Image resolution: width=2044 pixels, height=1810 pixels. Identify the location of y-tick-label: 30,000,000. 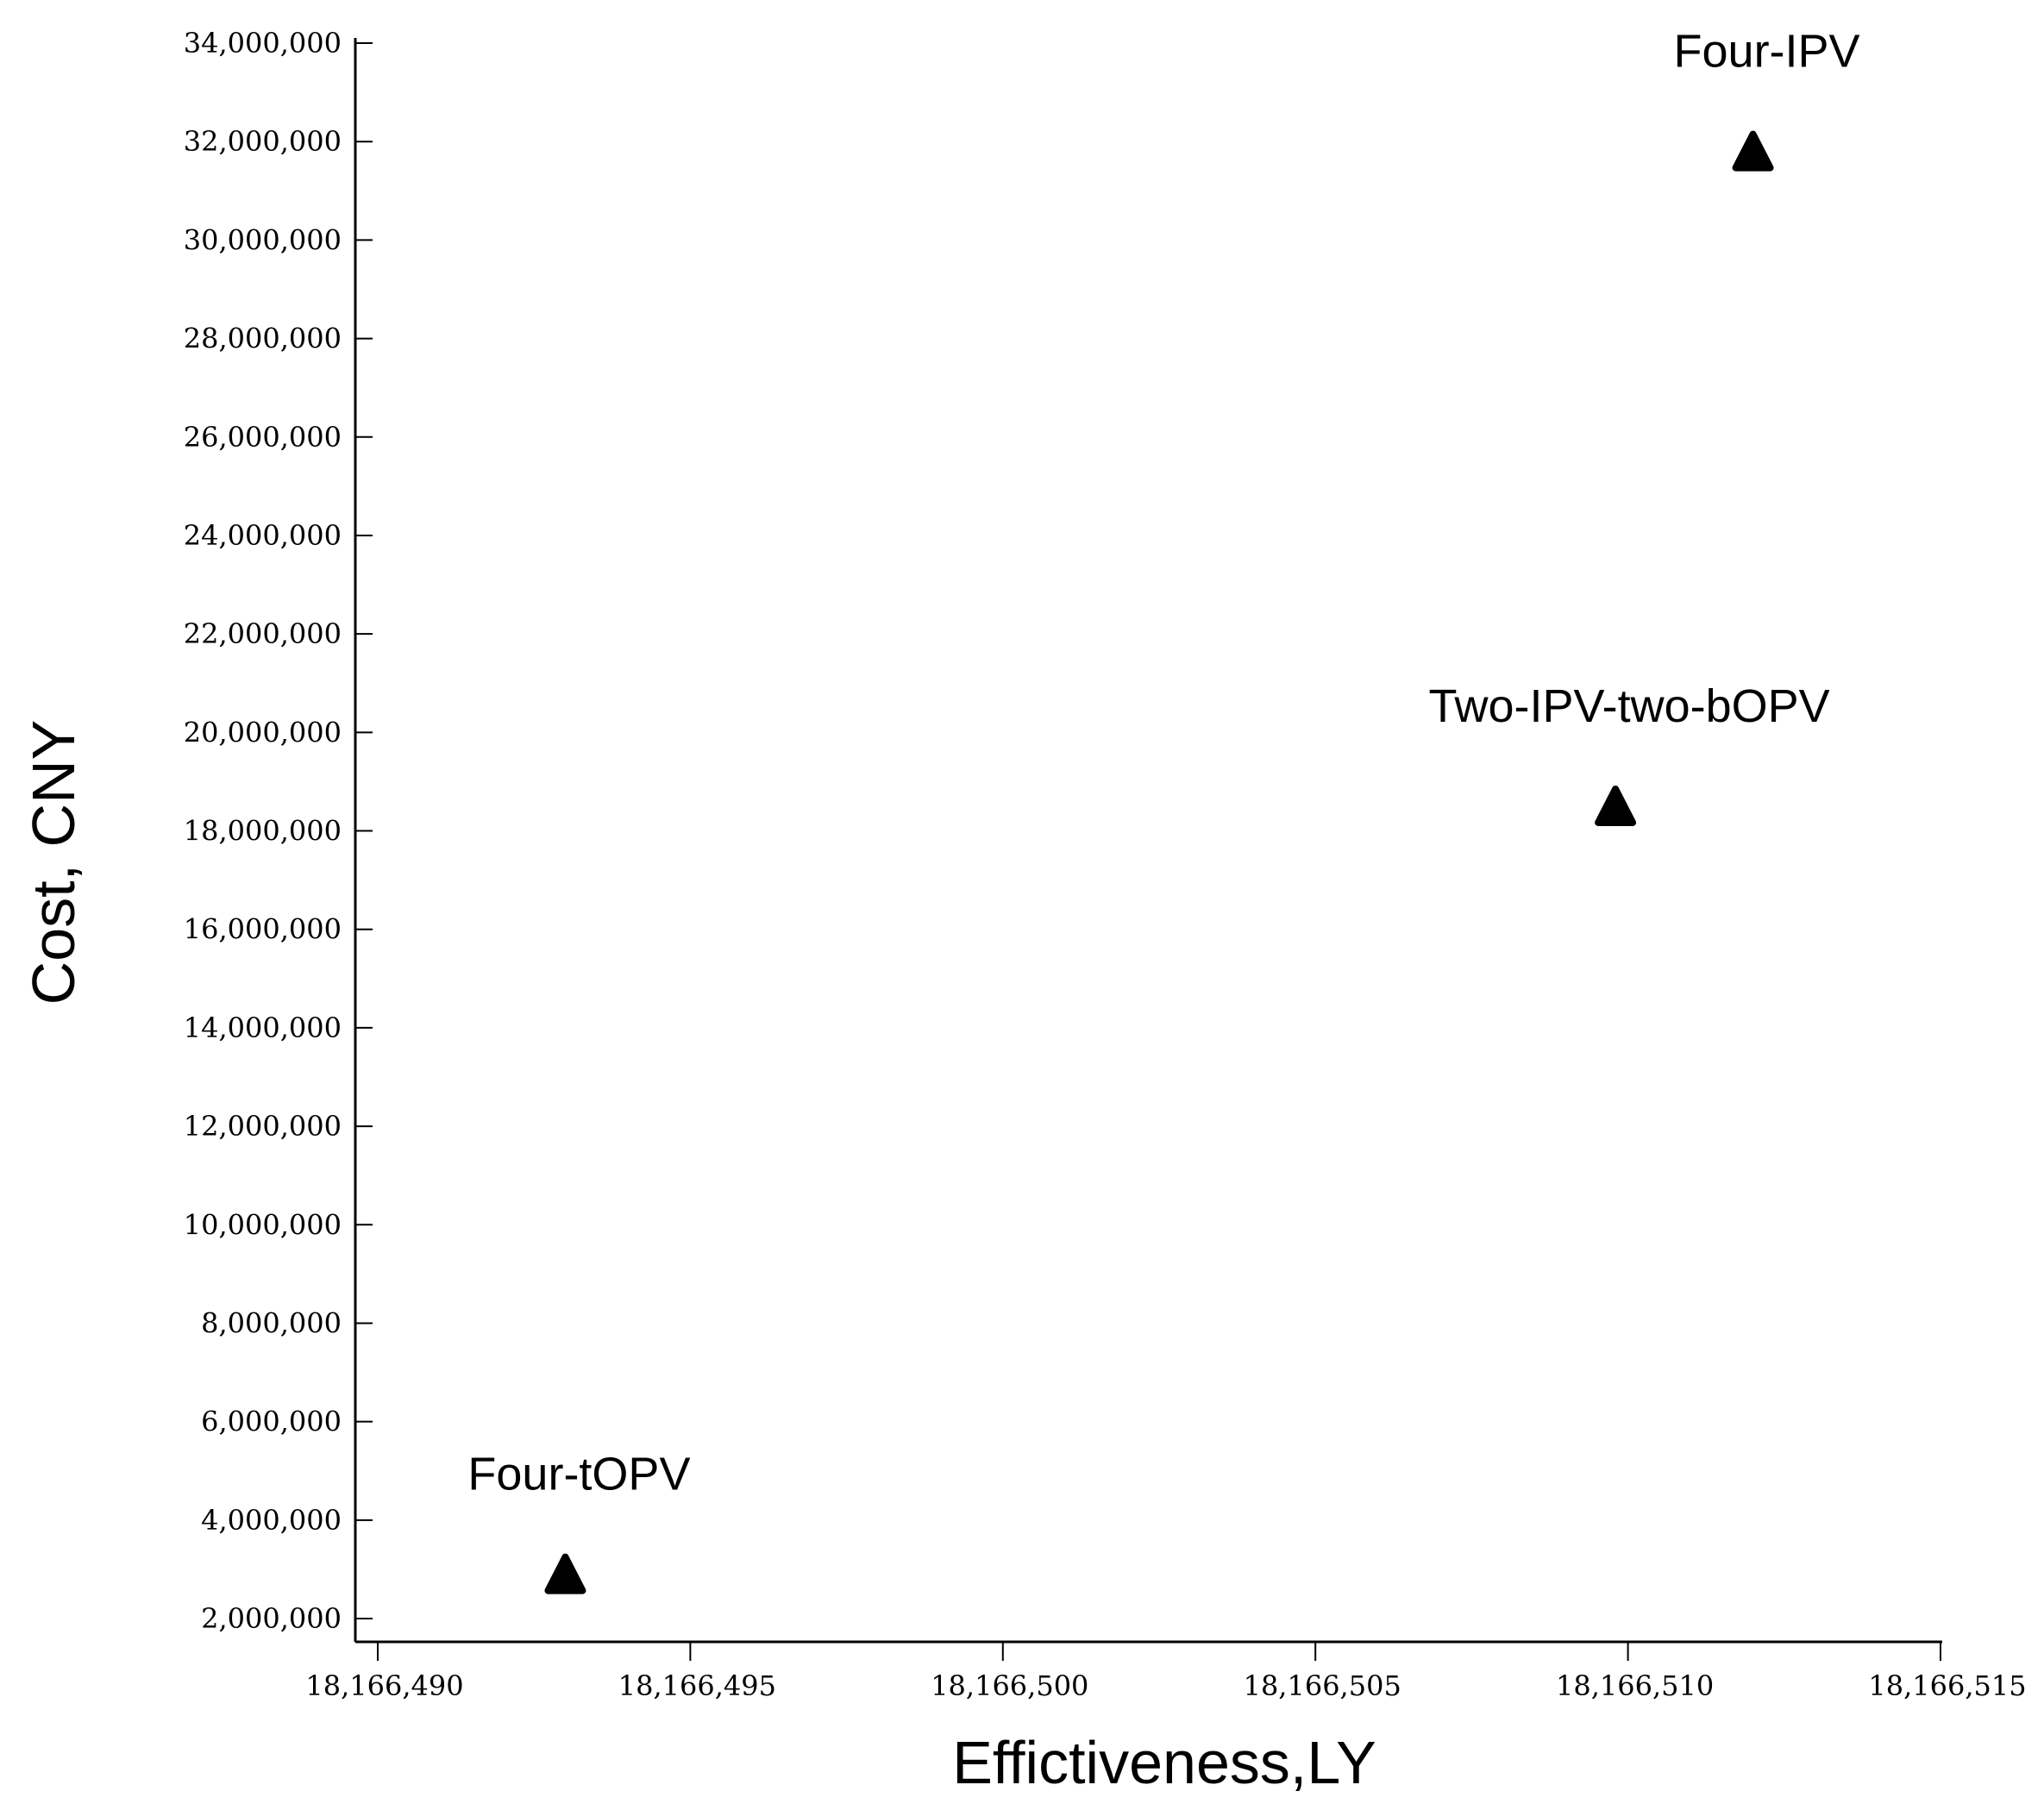
(263, 240).